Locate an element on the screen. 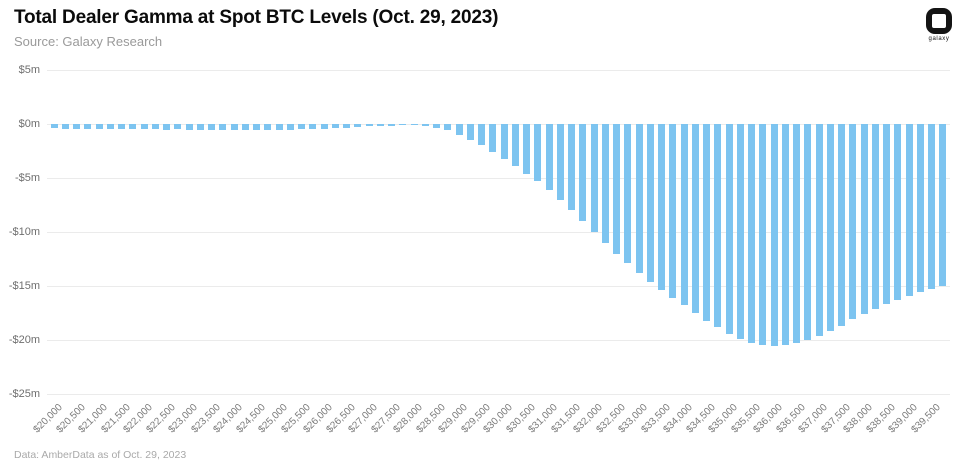 The height and width of the screenshot is (471, 975). galaxy-logo-label: galaxy is located at coordinates (939, 39).